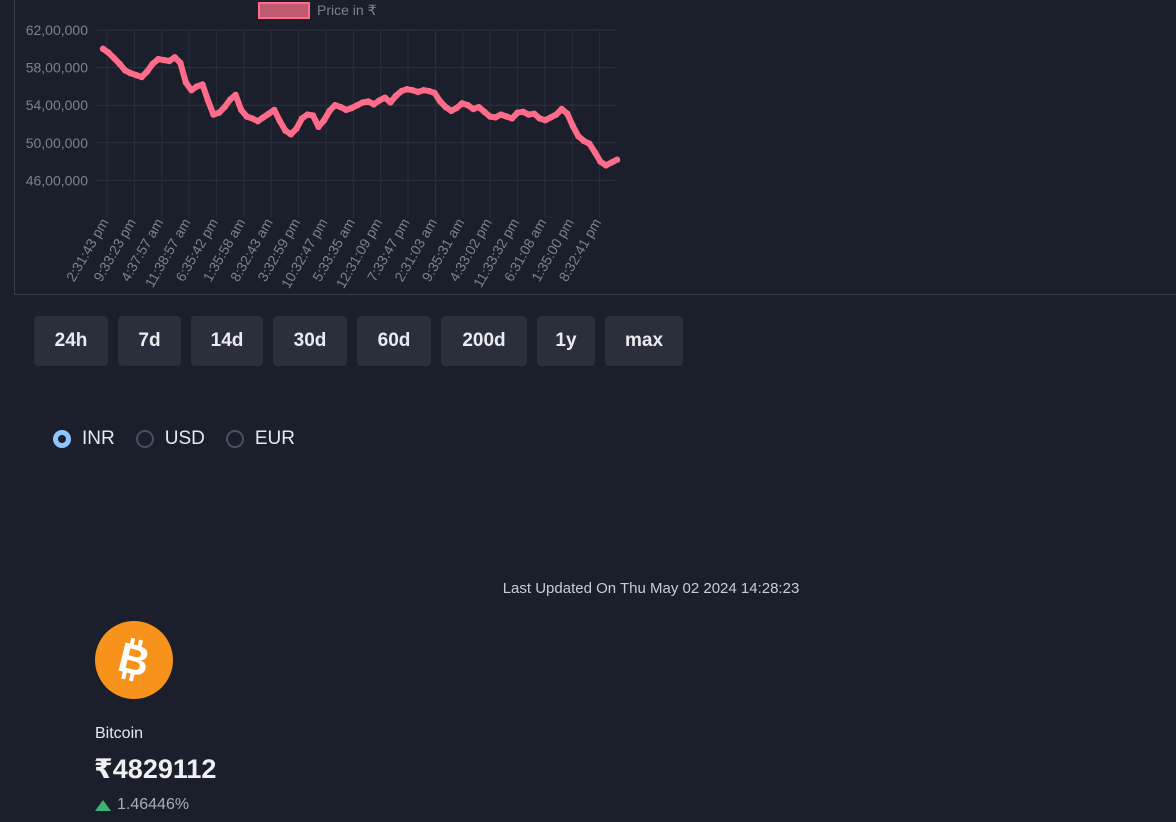 The image size is (1176, 822). Describe the element at coordinates (98, 438) in the screenshot. I see `currency-label: INR` at that location.